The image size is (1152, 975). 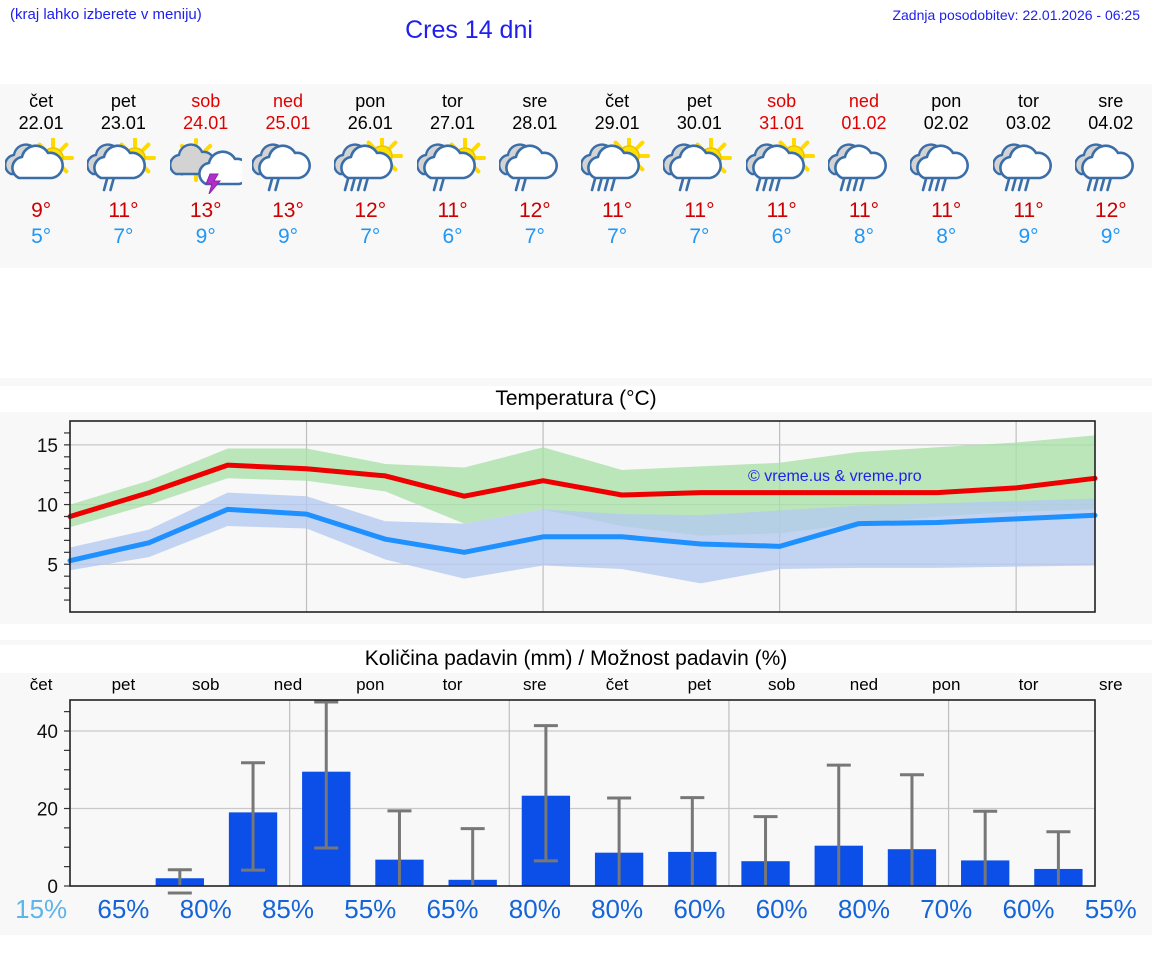 I want to click on forecast-day-column: tor 03.02 11° 9°, so click(x=1028, y=176).